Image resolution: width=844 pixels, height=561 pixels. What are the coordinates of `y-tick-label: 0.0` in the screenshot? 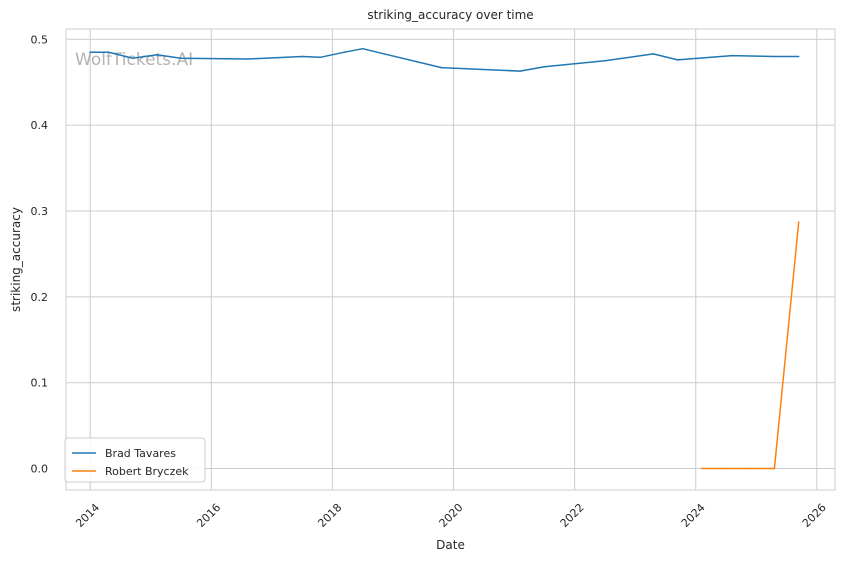 It's located at (40, 469).